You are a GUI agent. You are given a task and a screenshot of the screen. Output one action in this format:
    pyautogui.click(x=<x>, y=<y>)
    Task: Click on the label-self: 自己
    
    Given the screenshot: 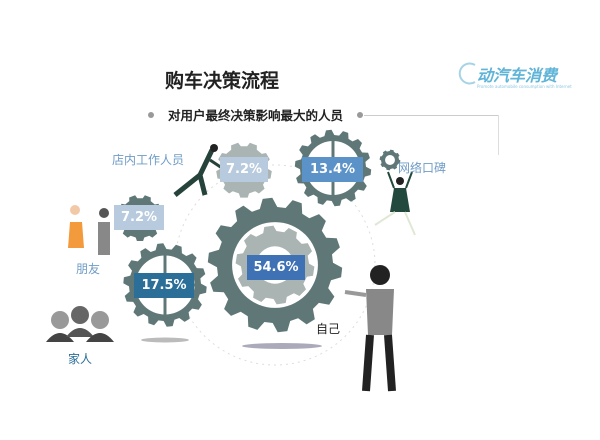 What is the action you would take?
    pyautogui.click(x=328, y=329)
    